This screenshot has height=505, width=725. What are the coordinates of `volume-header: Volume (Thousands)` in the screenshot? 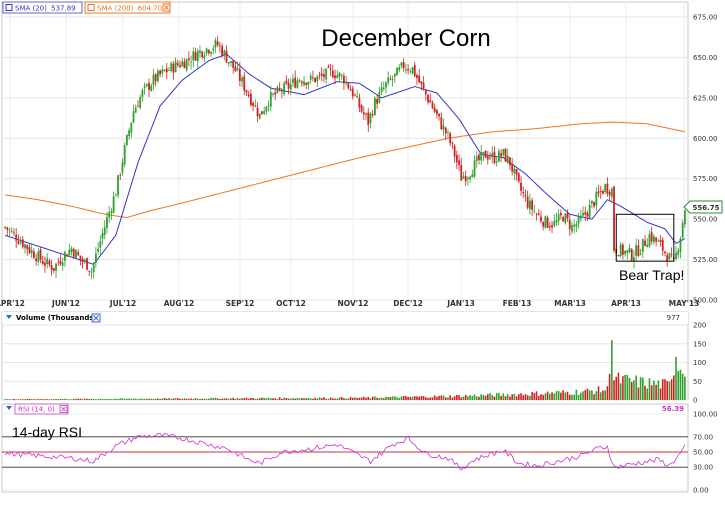 It's located at (53, 318).